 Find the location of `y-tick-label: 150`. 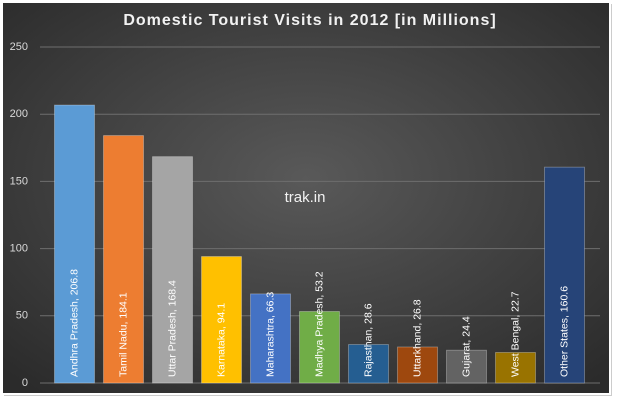

y-tick-label: 150 is located at coordinates (19, 181).